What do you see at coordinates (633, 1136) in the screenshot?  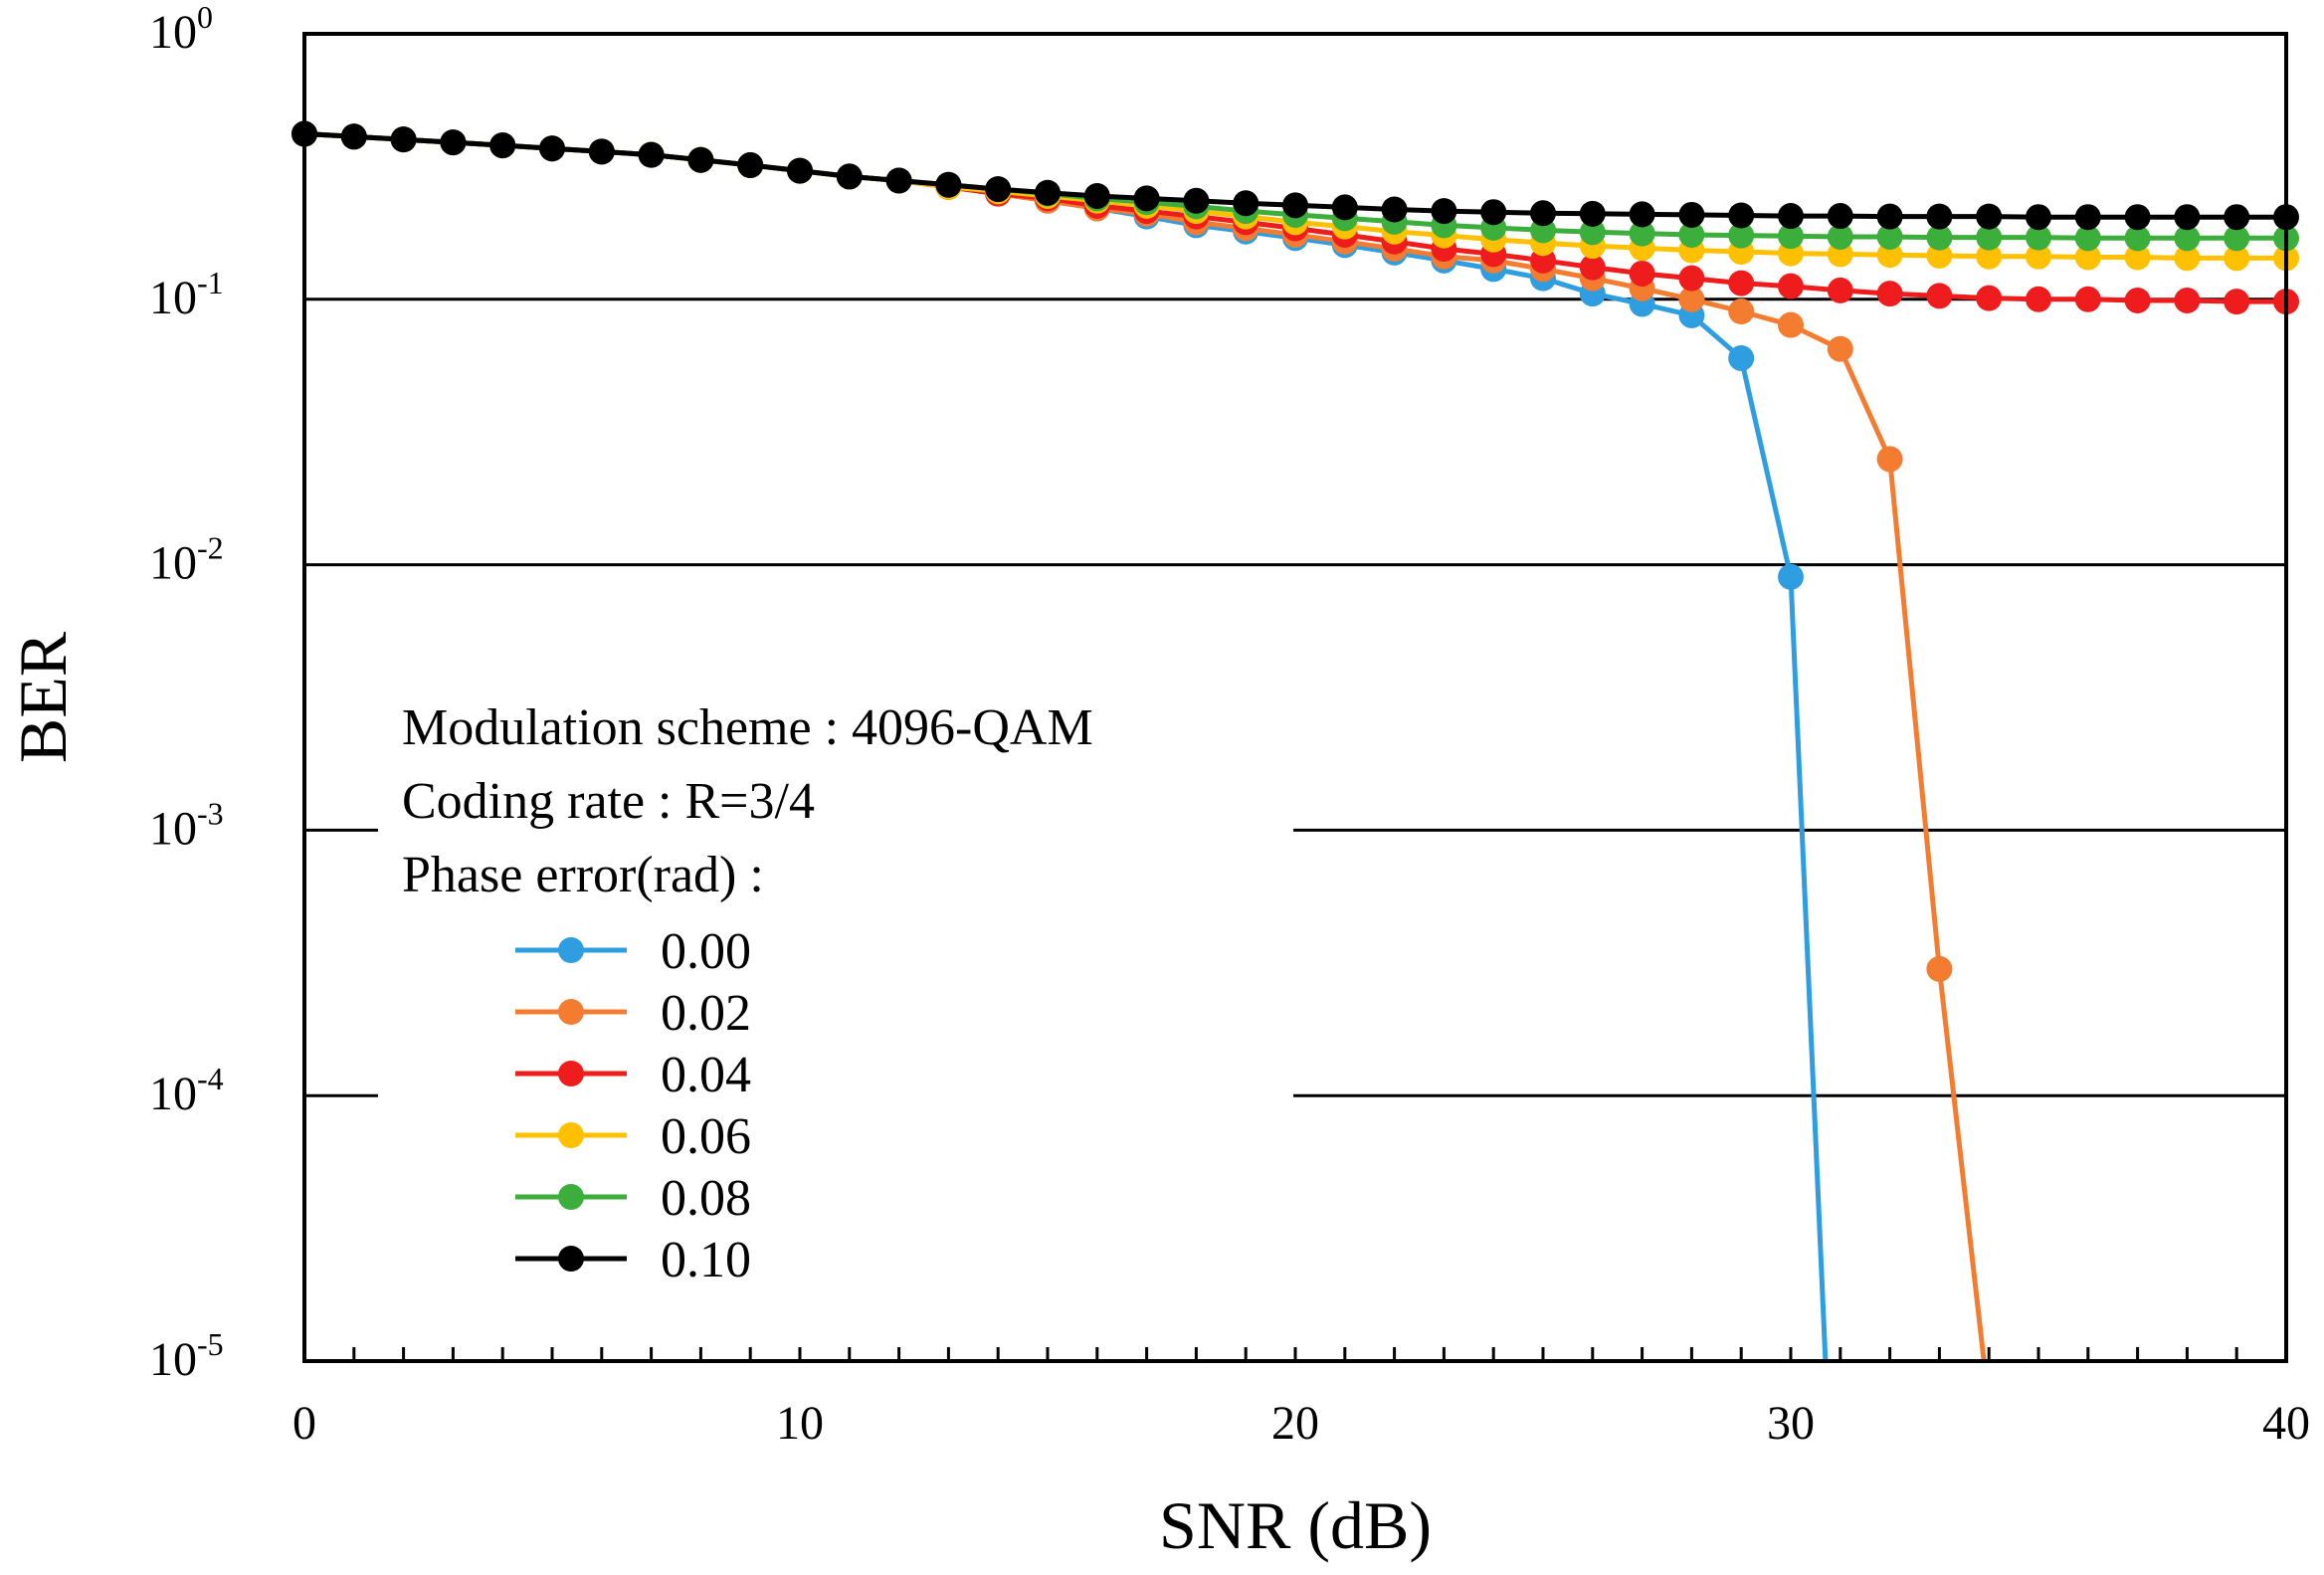 I see `legend-entry: 0.06` at bounding box center [633, 1136].